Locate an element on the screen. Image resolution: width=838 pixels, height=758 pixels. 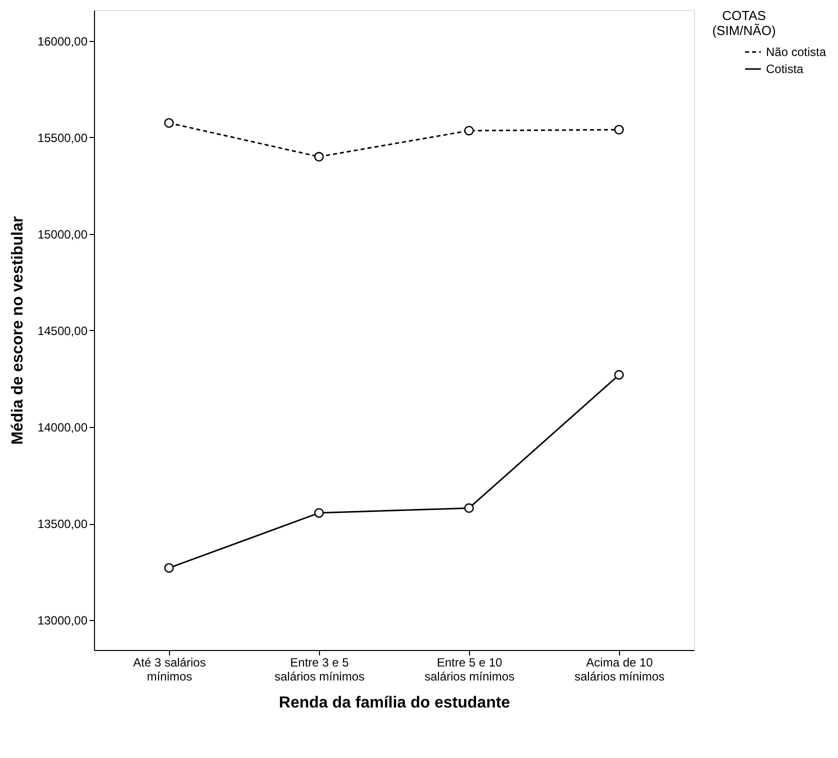
y-tick-label: 13000,00 is located at coordinates (62, 621).